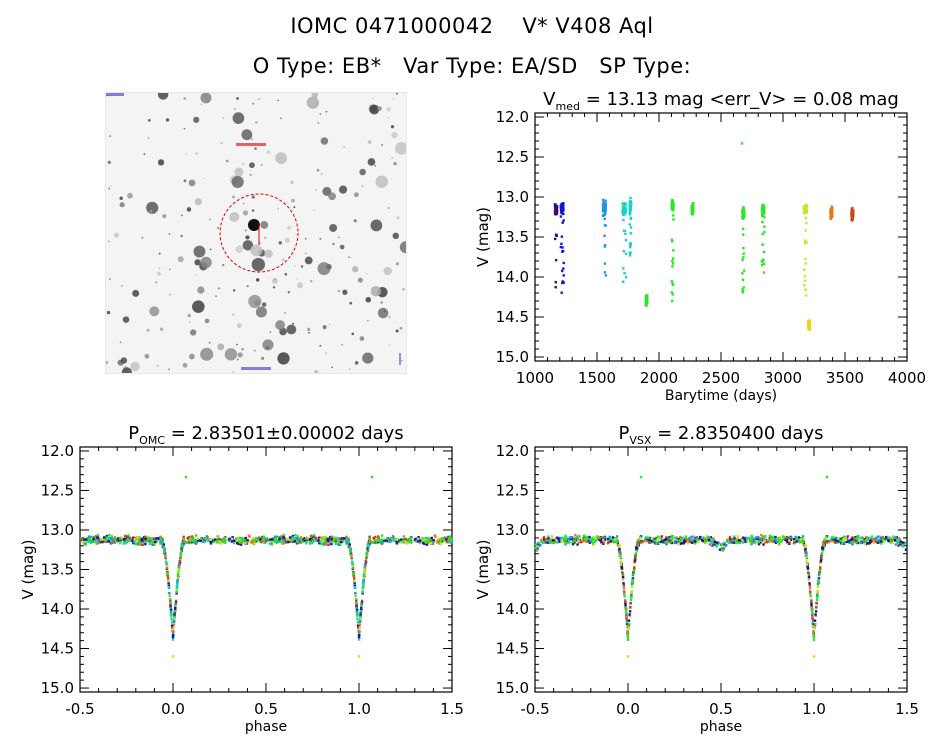 Image resolution: width=944 pixels, height=747 pixels. Describe the element at coordinates (907, 709) in the screenshot. I see `phase_vsx-xtick-label: 1.5` at that location.